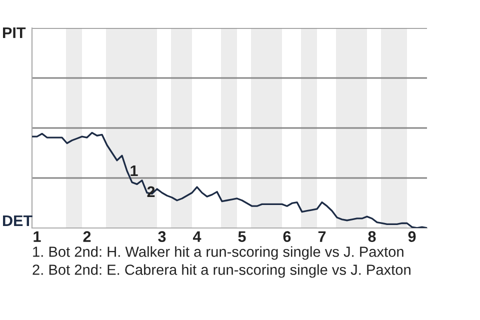 The width and height of the screenshot is (480, 320). I want to click on text: PIT, so click(14, 32).